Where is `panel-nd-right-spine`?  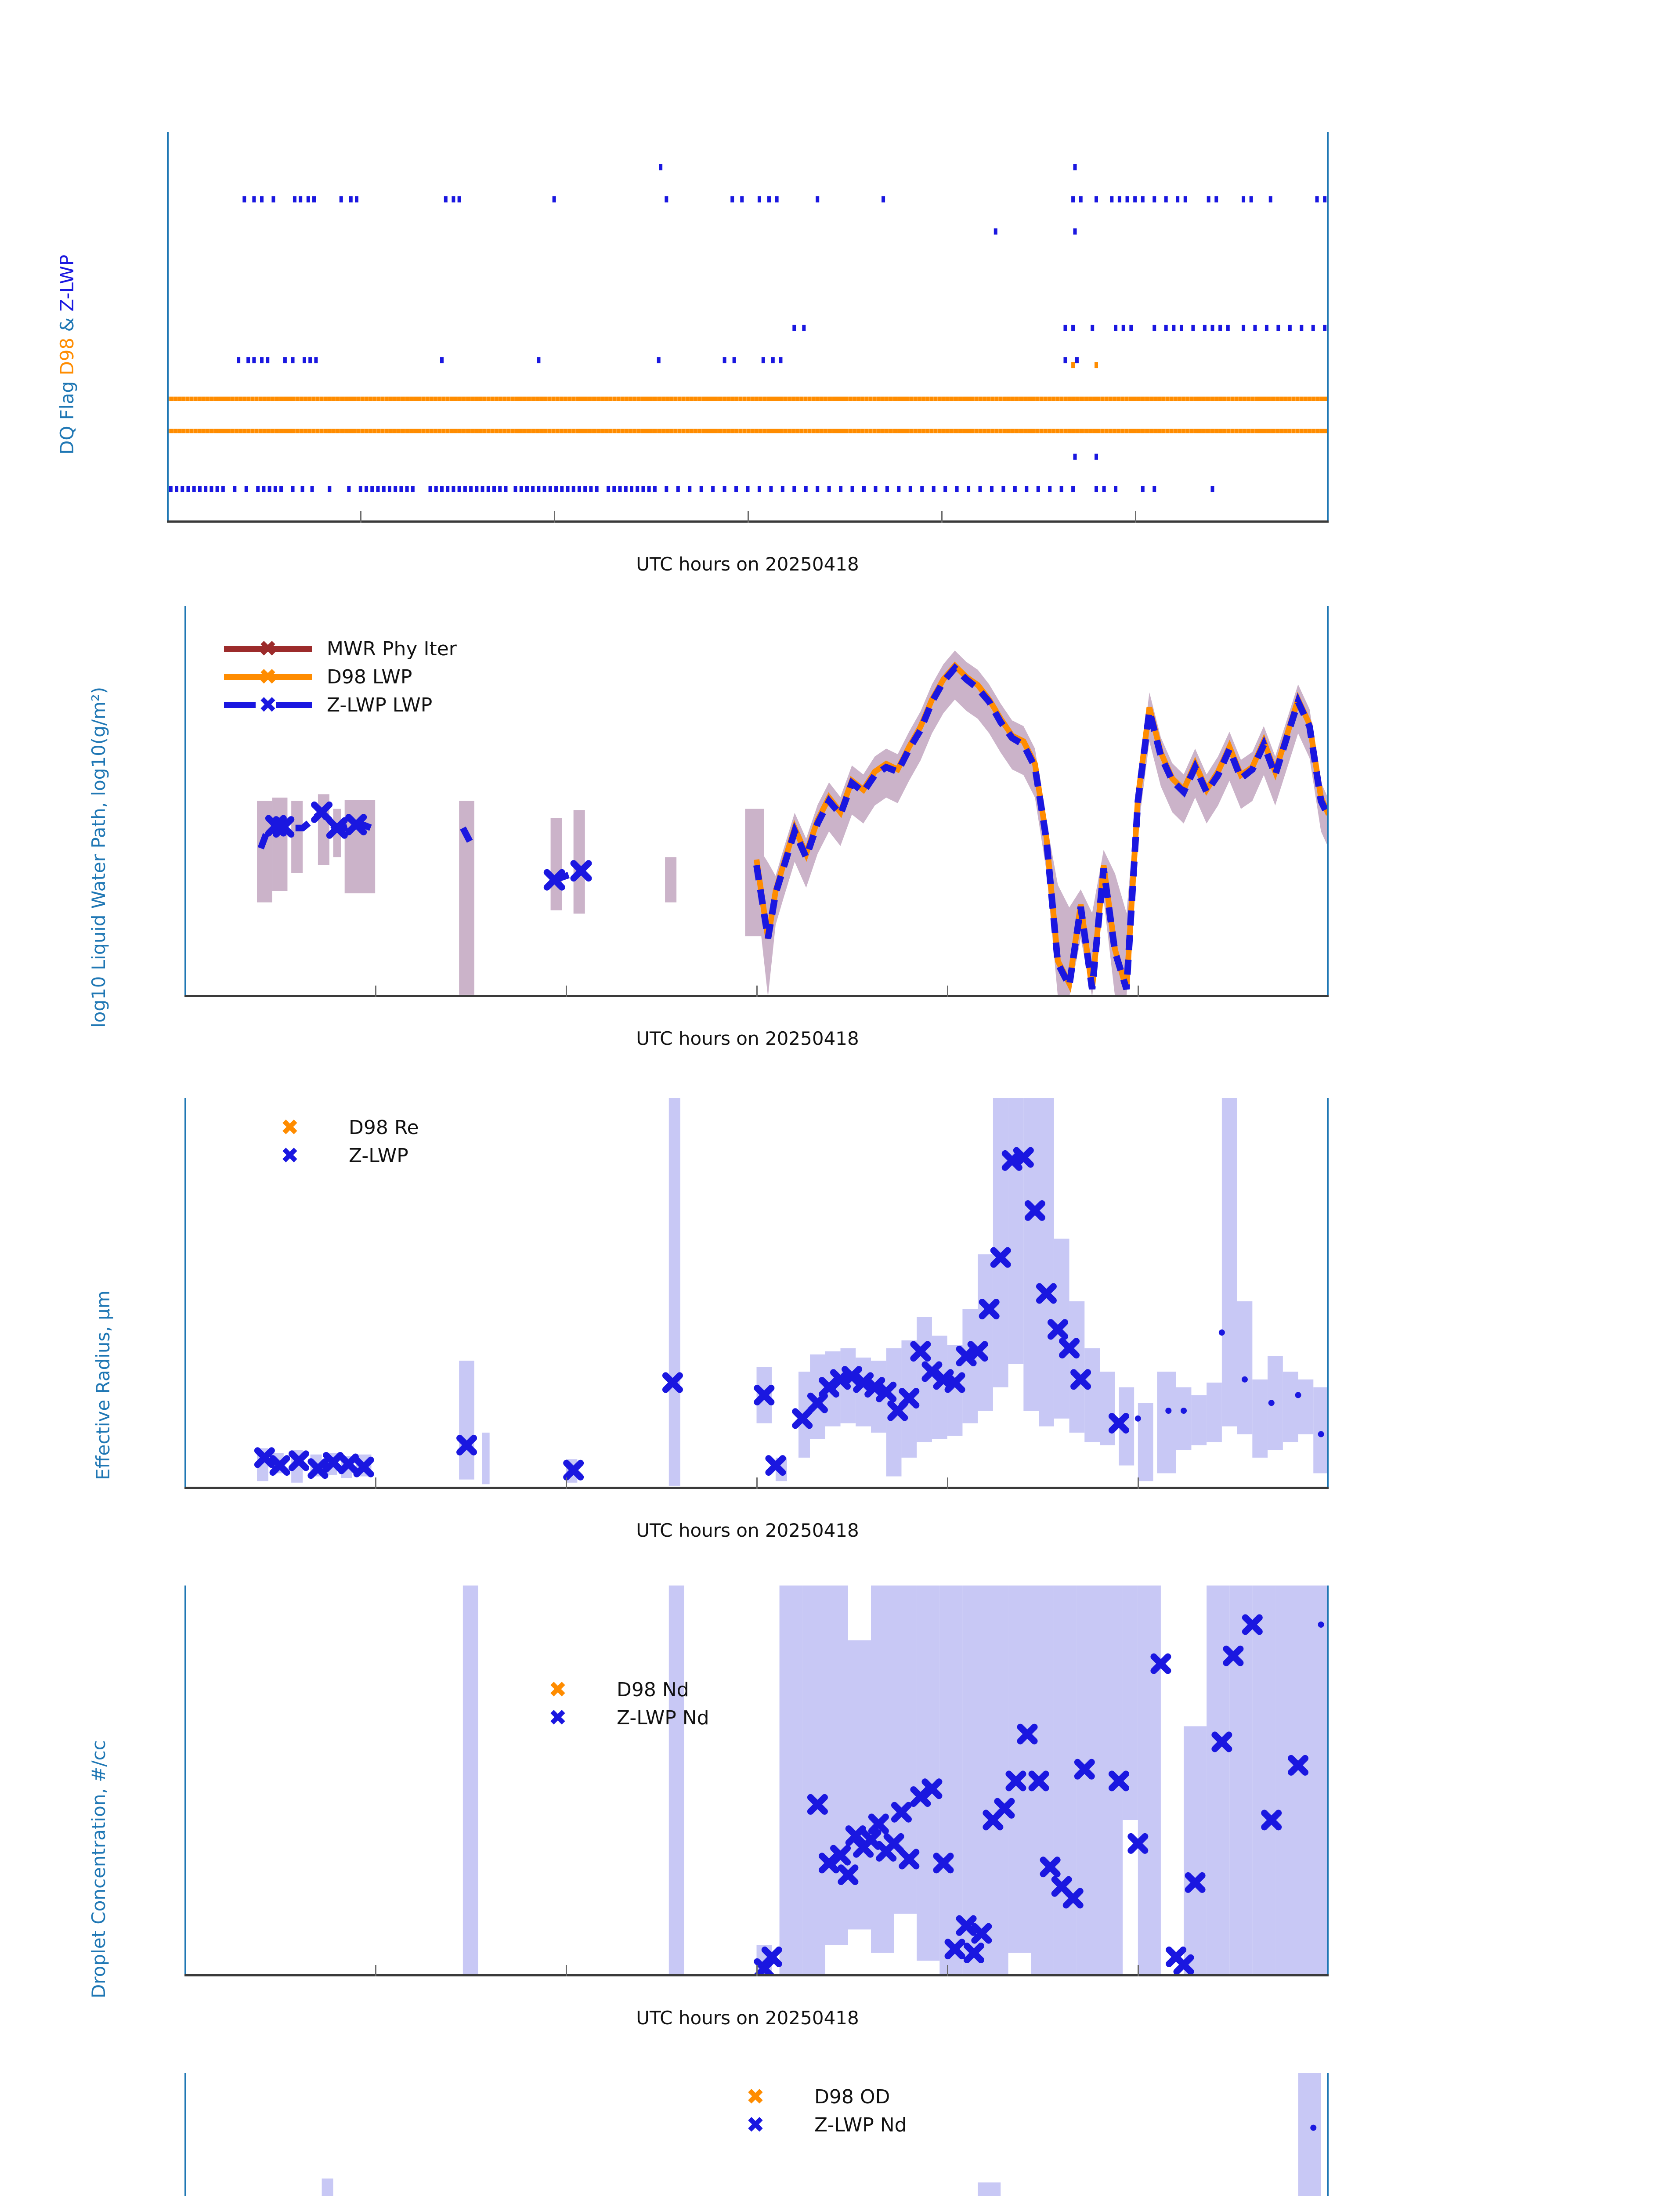 panel-nd-right-spine is located at coordinates (1328, 1781).